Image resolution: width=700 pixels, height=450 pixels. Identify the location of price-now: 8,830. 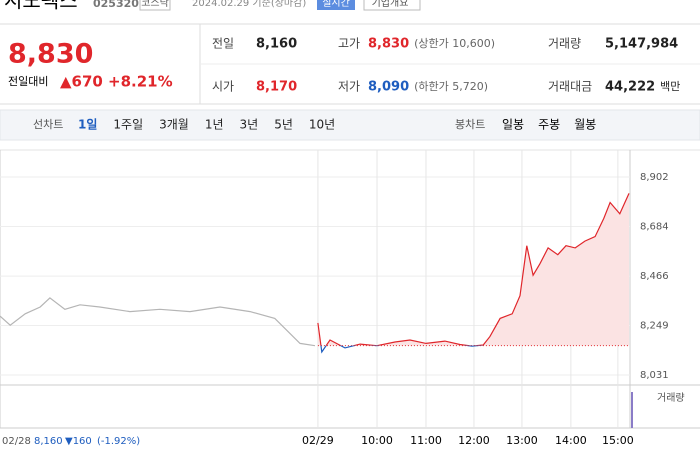
(50, 54).